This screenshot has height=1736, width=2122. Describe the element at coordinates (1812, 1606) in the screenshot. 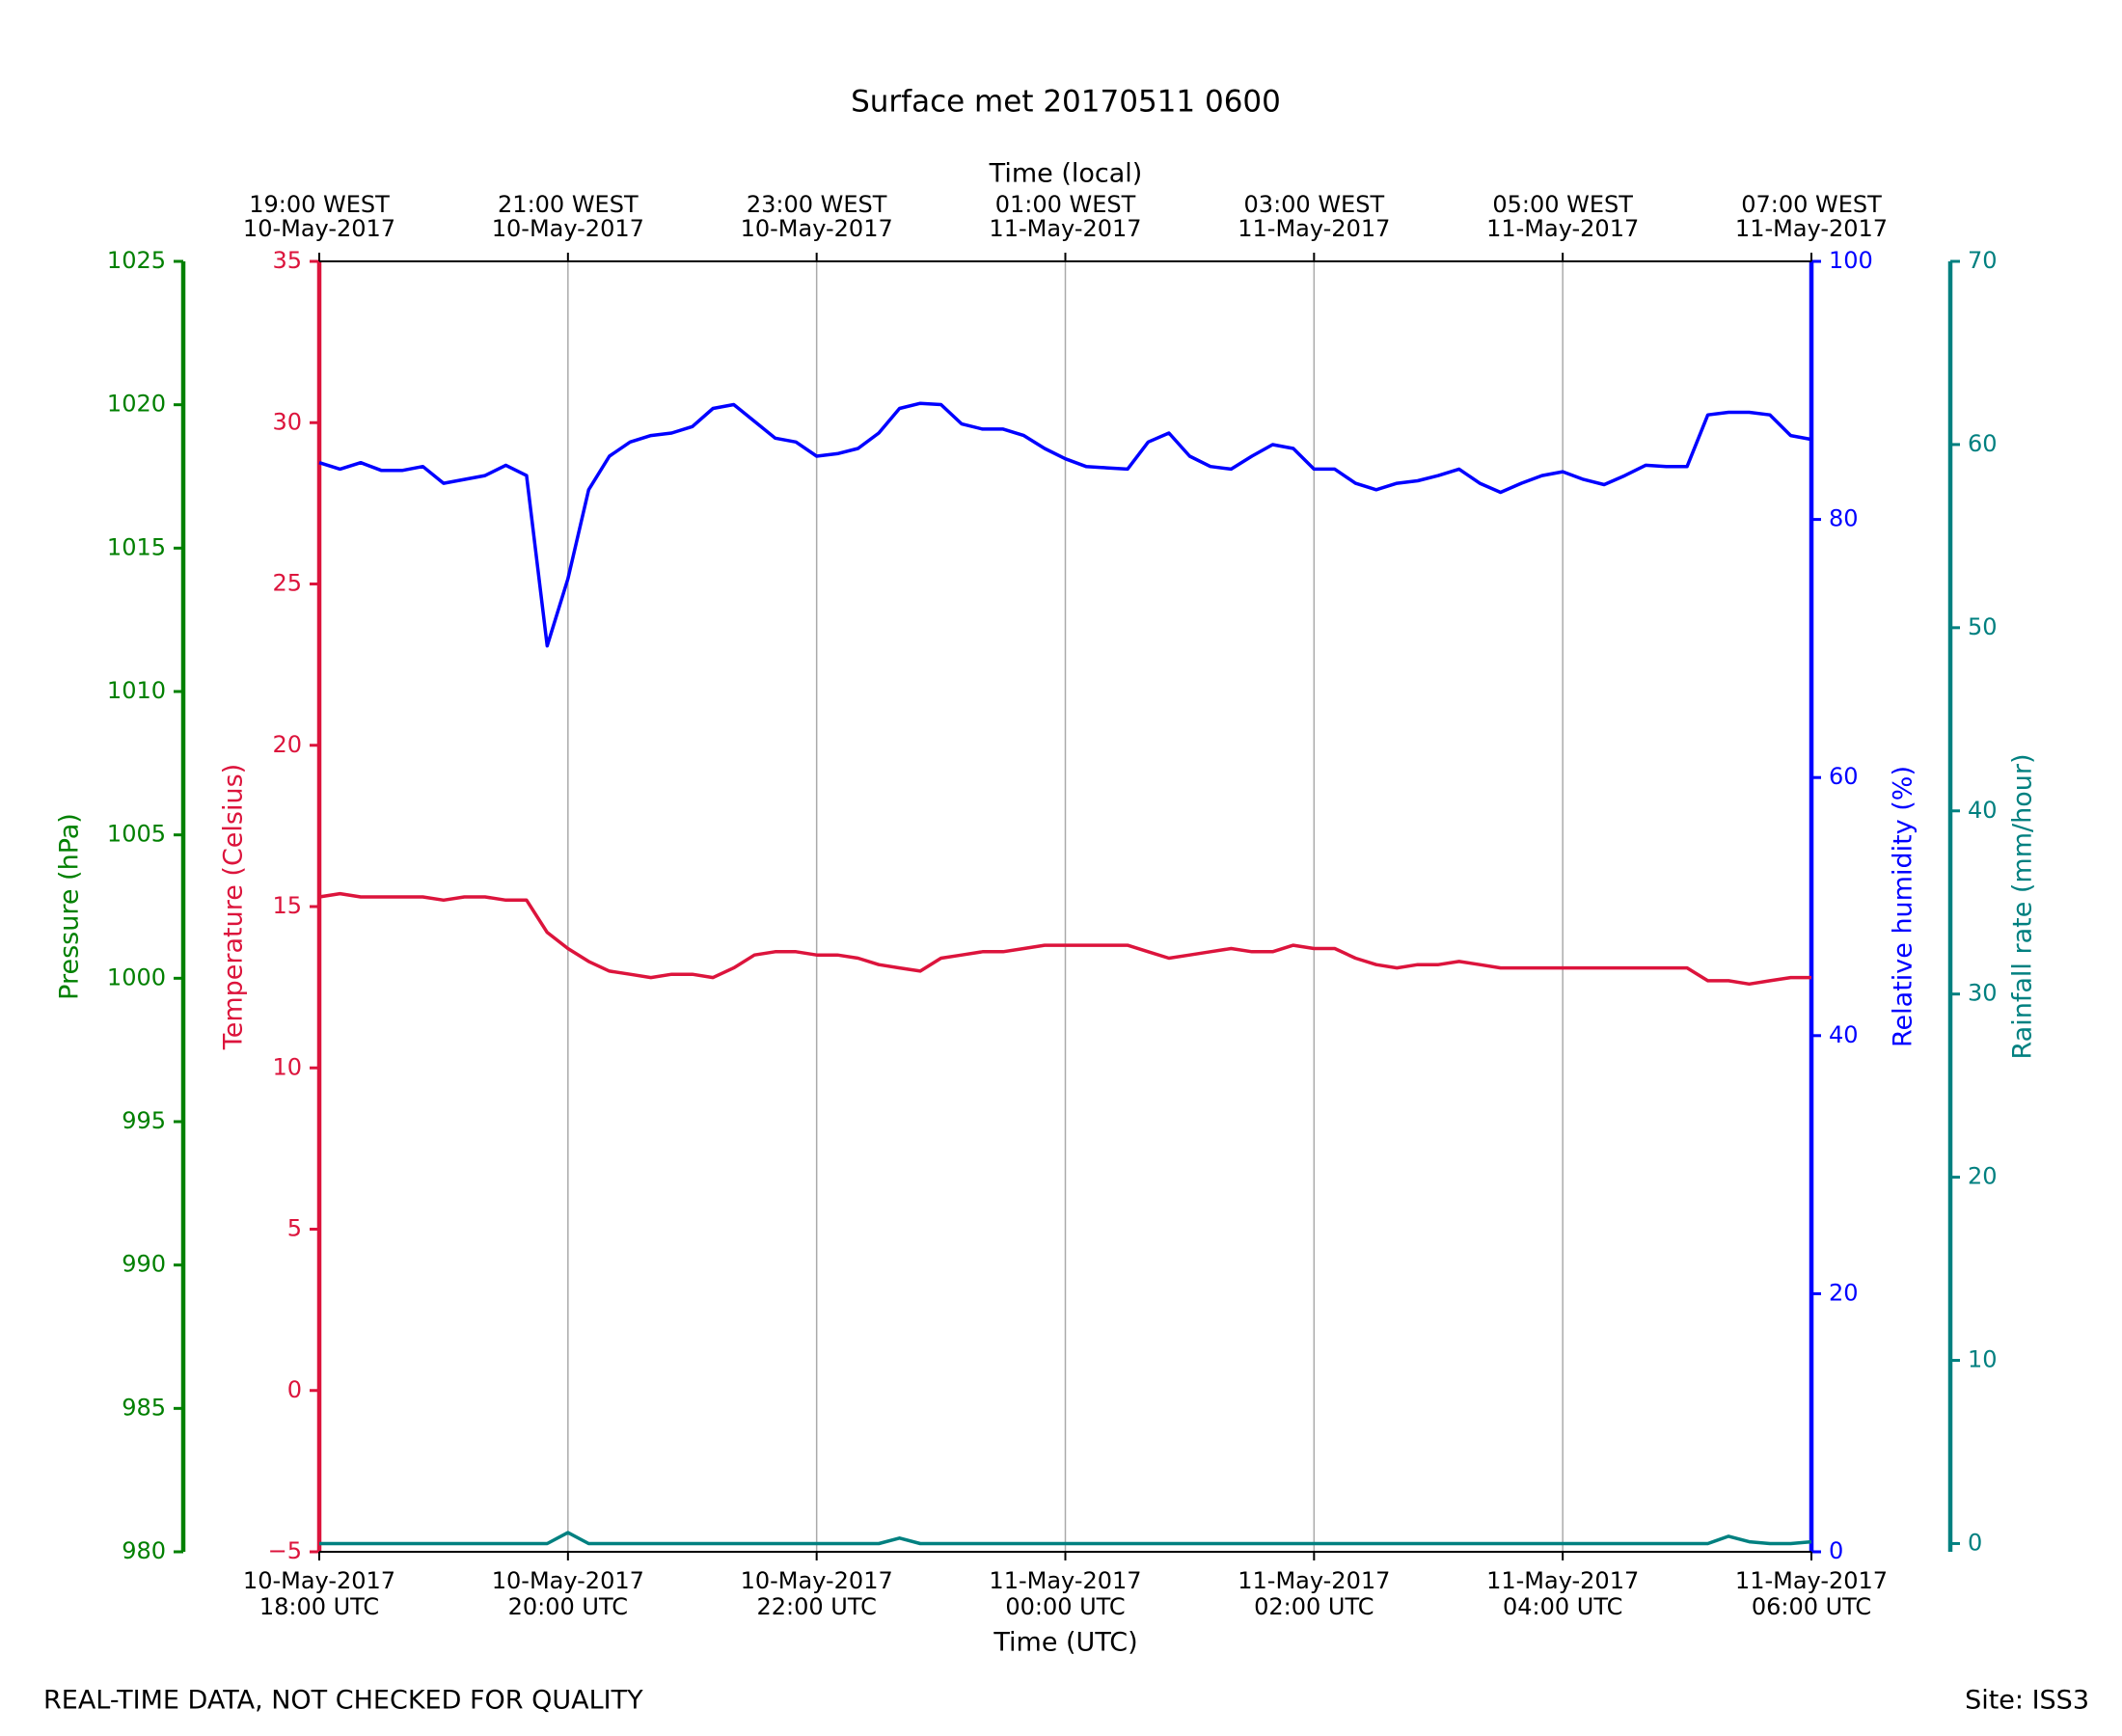

I see `x-tick-label: 06:00 UTC` at that location.